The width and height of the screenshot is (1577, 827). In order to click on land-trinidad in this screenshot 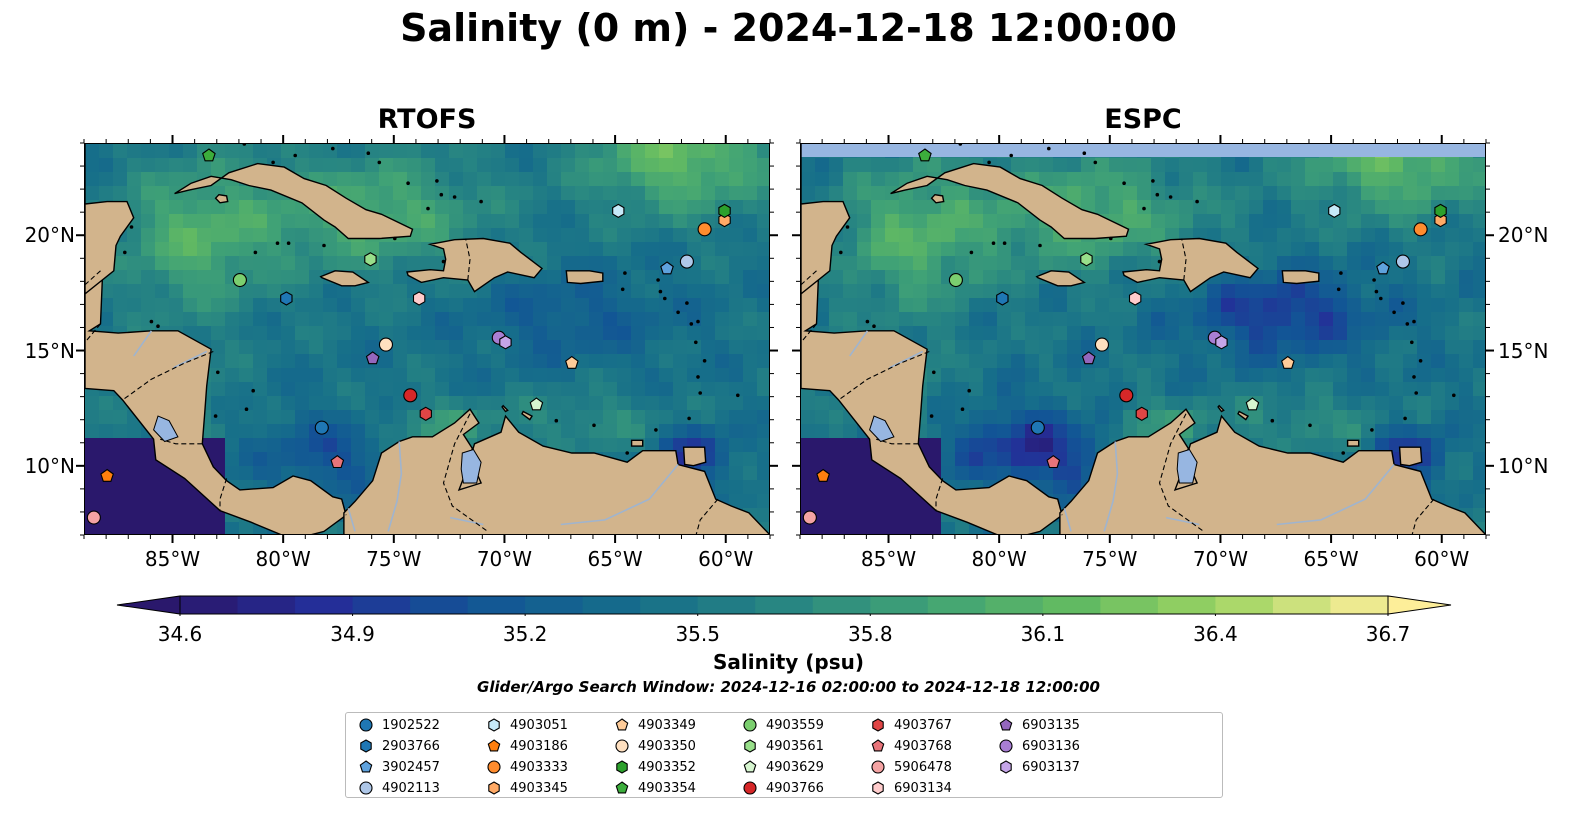, I will do `click(694, 456)`.